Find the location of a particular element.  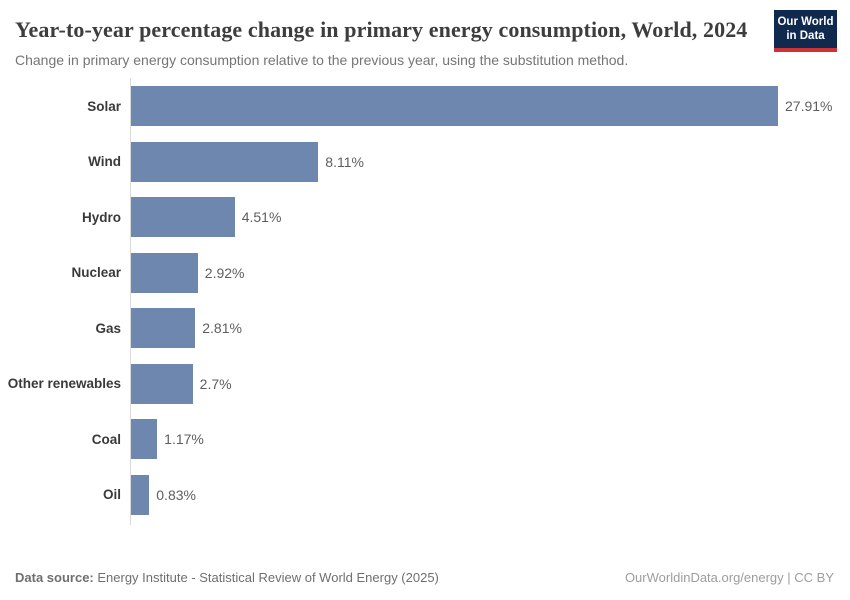

category-label: Other renewables is located at coordinates (64, 384).